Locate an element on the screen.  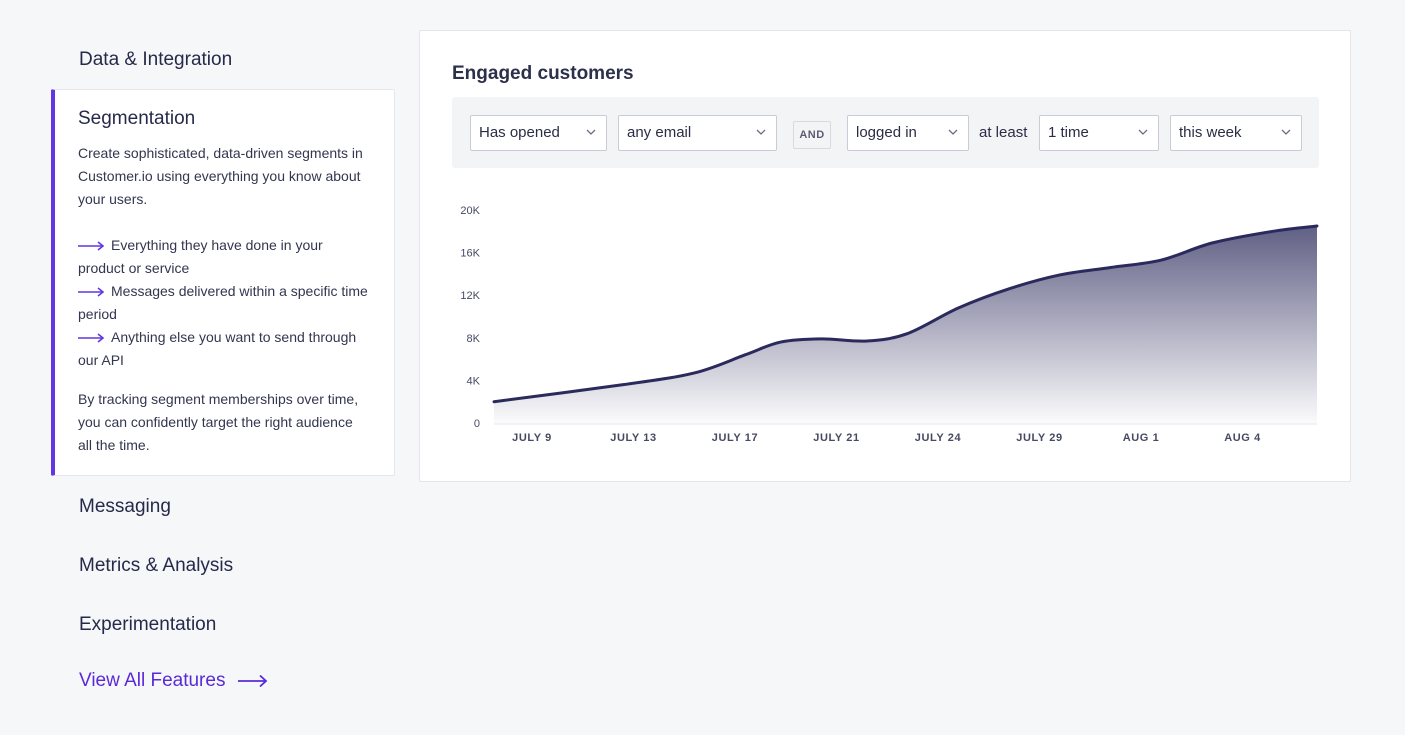
card-title: Engaged customers is located at coordinates (543, 73).